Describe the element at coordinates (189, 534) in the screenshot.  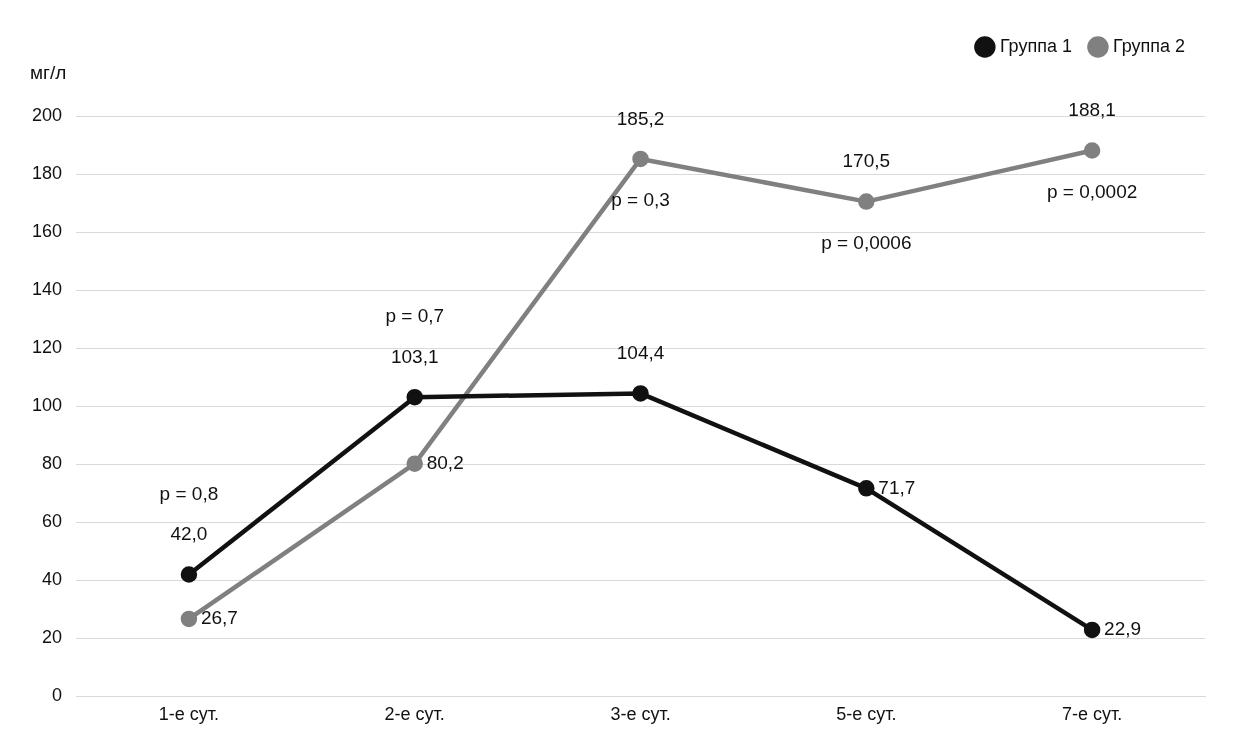
I see `data-label: 42,0` at that location.